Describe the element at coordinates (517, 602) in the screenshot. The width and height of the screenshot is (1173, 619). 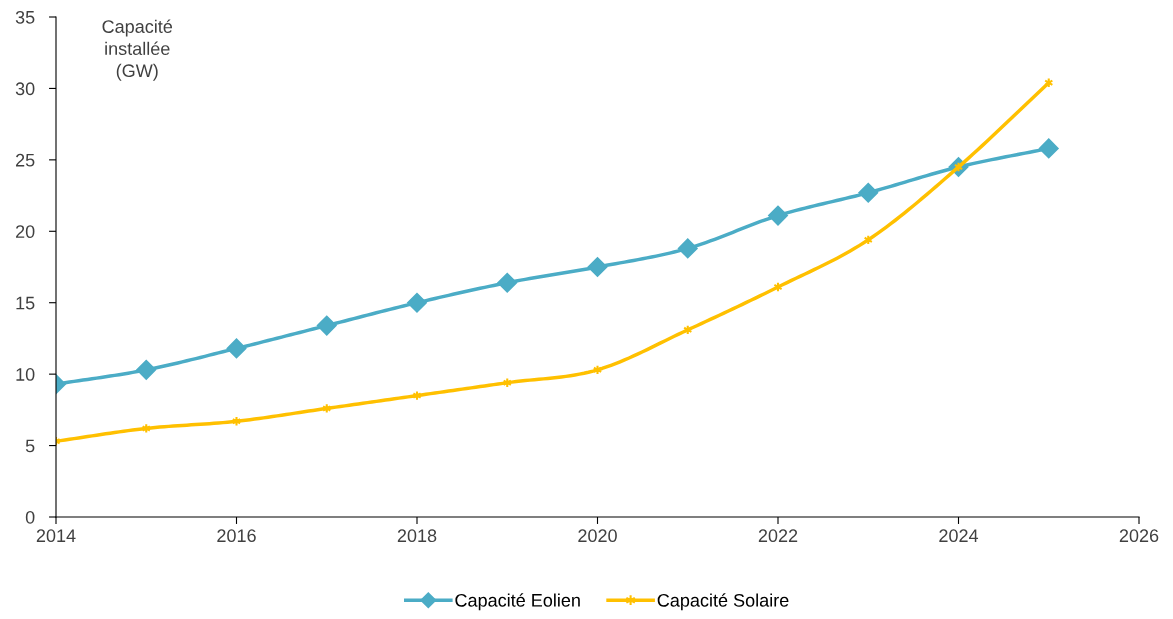
I see `legend-label: Capacité Eolien` at that location.